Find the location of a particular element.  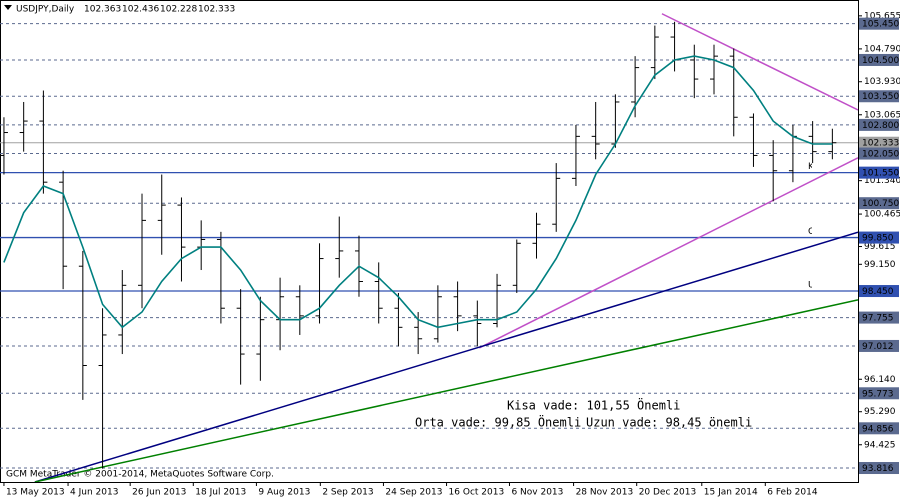

level-label: 97.755 is located at coordinates (878, 319).